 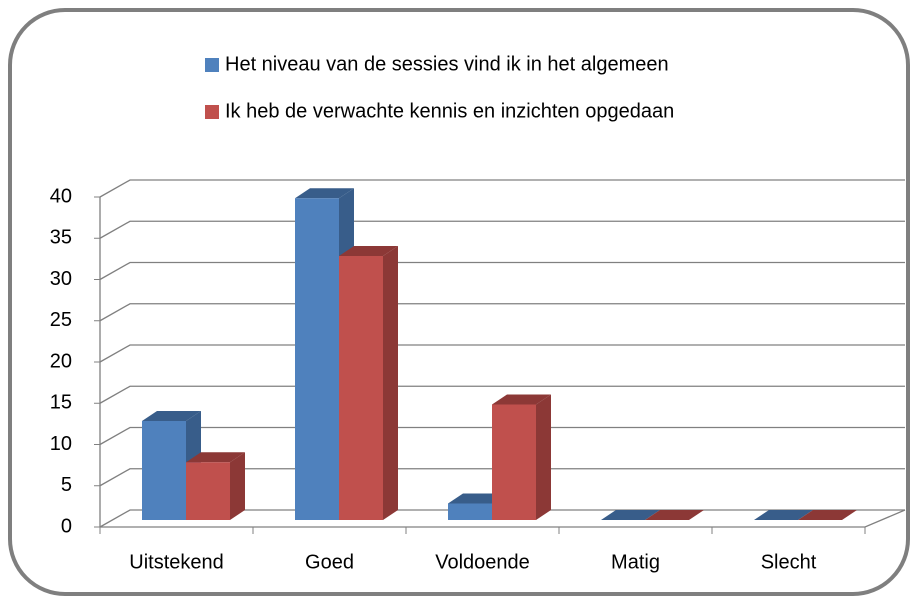 What do you see at coordinates (61, 361) in the screenshot?
I see `y-tick-label: 20` at bounding box center [61, 361].